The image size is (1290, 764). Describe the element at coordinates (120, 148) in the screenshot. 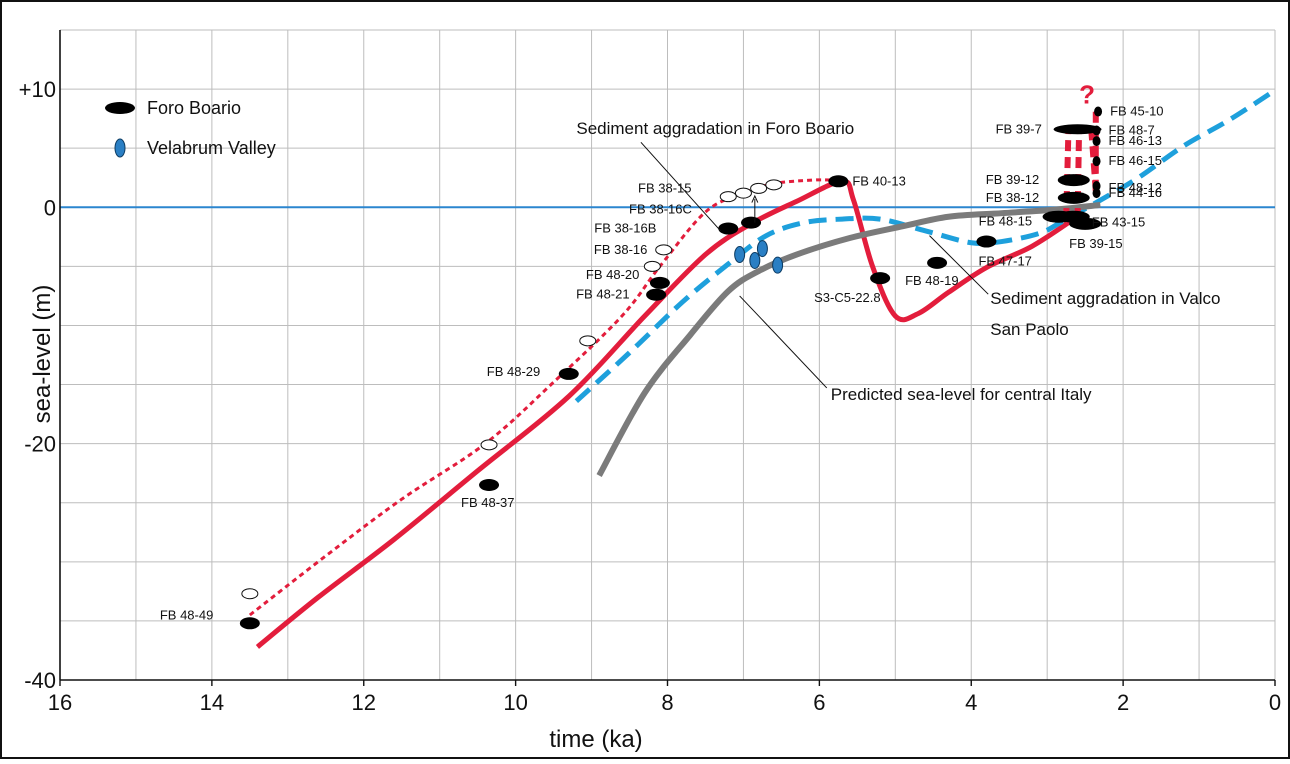

I see `legend-marker-velabrum` at that location.